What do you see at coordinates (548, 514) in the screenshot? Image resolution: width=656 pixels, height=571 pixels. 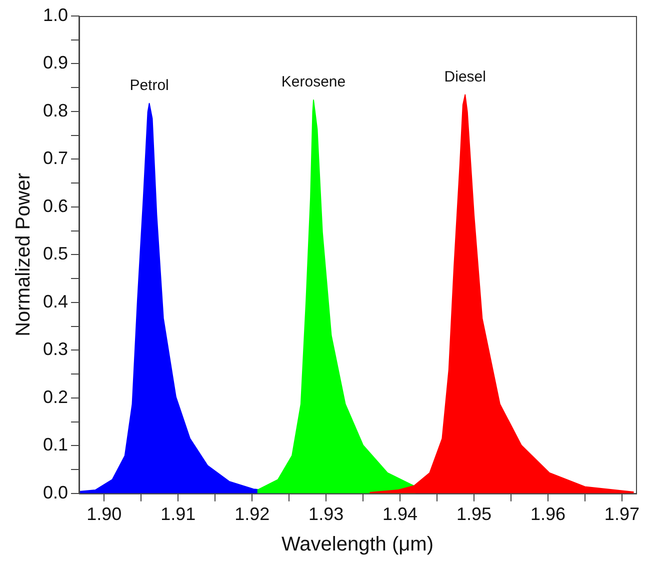 I see `x-tick-label: 1.96` at bounding box center [548, 514].